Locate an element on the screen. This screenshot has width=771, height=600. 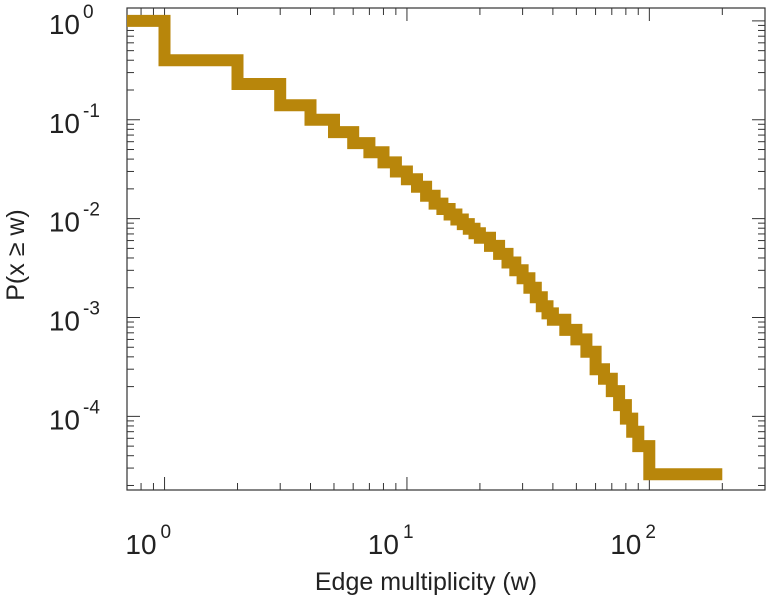
x-tick-label-1: 10 is located at coordinates (383, 544).